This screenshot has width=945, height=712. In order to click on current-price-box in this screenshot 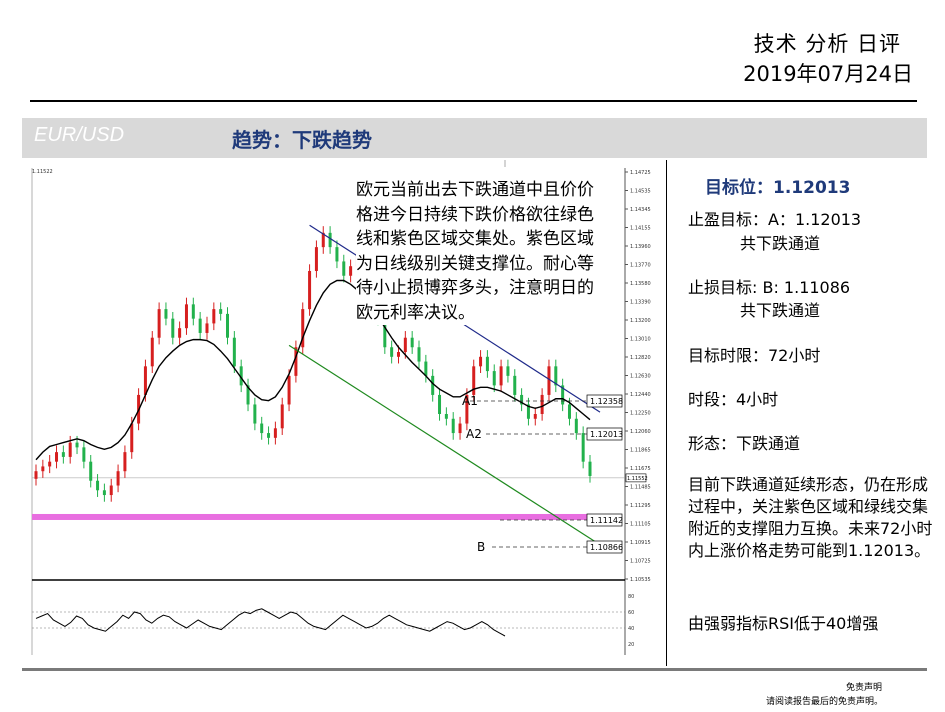, I will do `click(636, 478)`.